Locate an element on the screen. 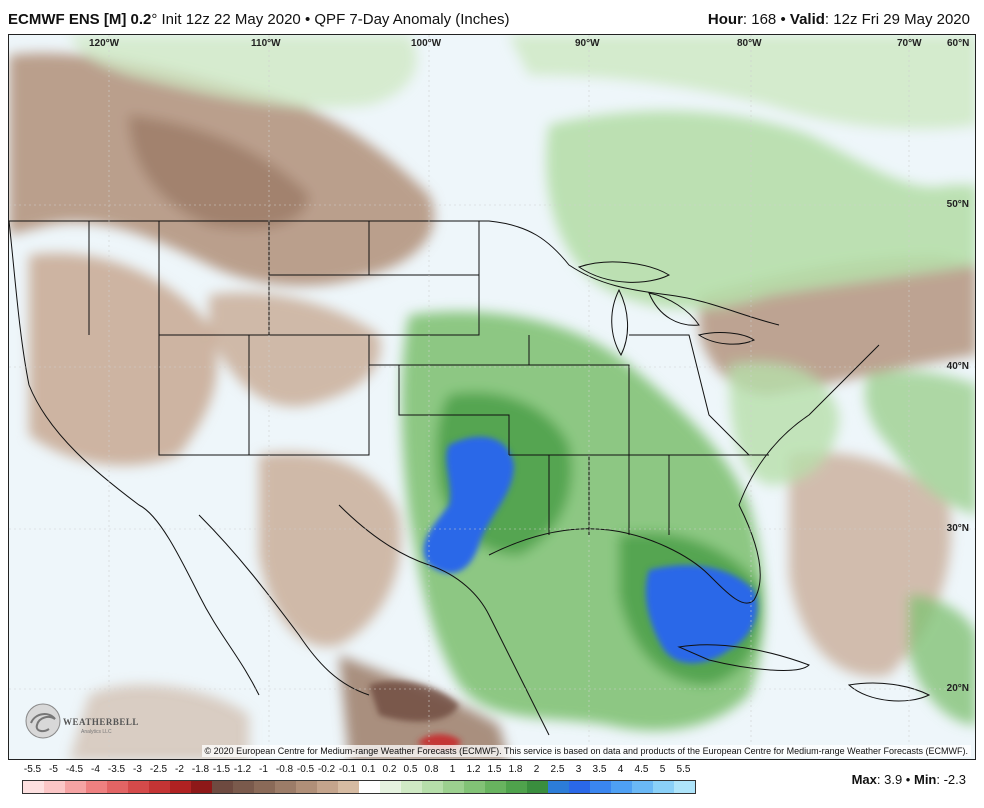 The image size is (984, 808). legend-tick-label: -0.8 is located at coordinates (284, 769).